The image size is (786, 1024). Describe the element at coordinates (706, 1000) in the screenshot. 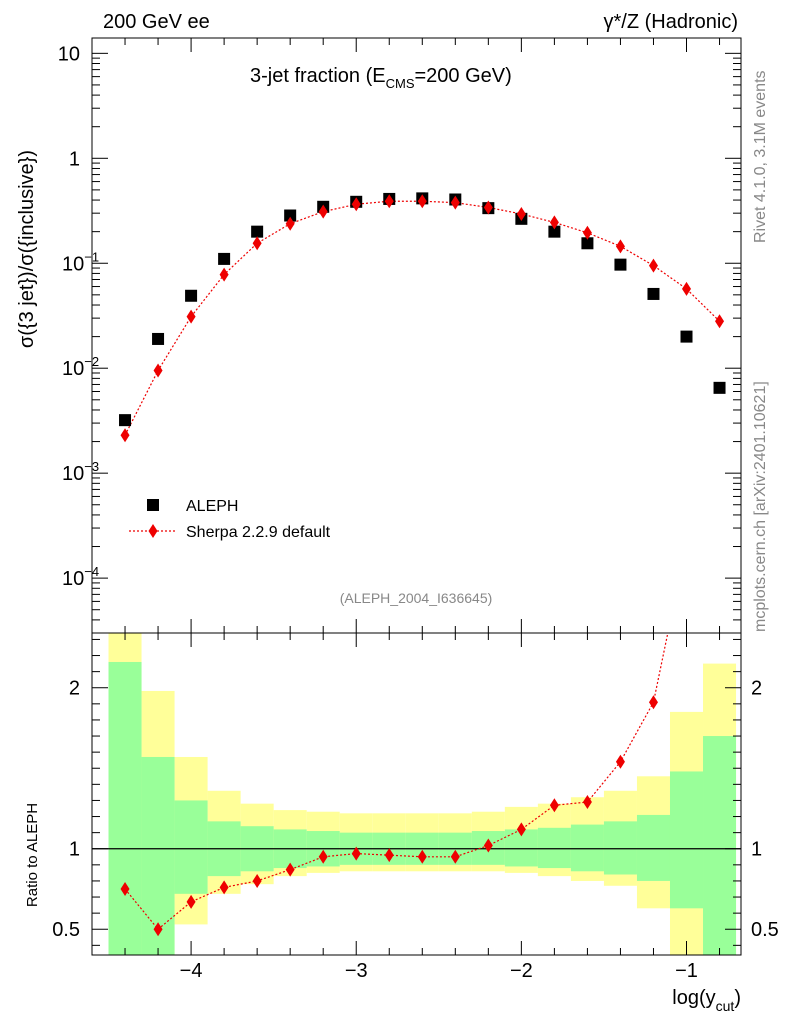

I see `x-axis-label: log(ycut)` at that location.